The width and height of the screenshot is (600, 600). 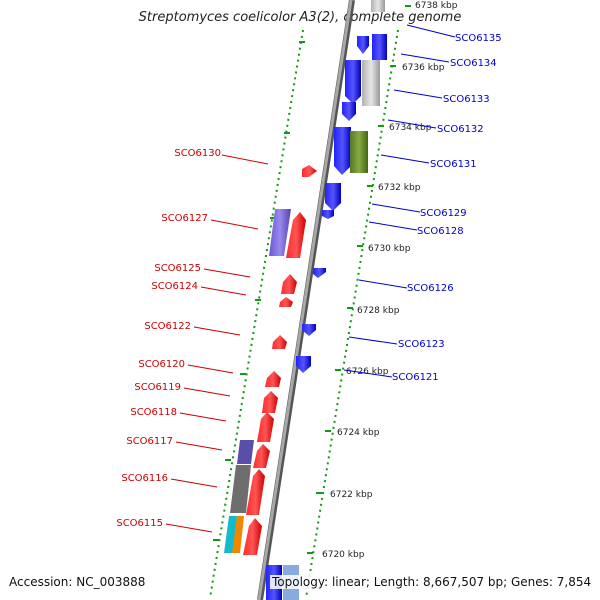 I want to click on gene-sco6122, so click(x=279, y=342).